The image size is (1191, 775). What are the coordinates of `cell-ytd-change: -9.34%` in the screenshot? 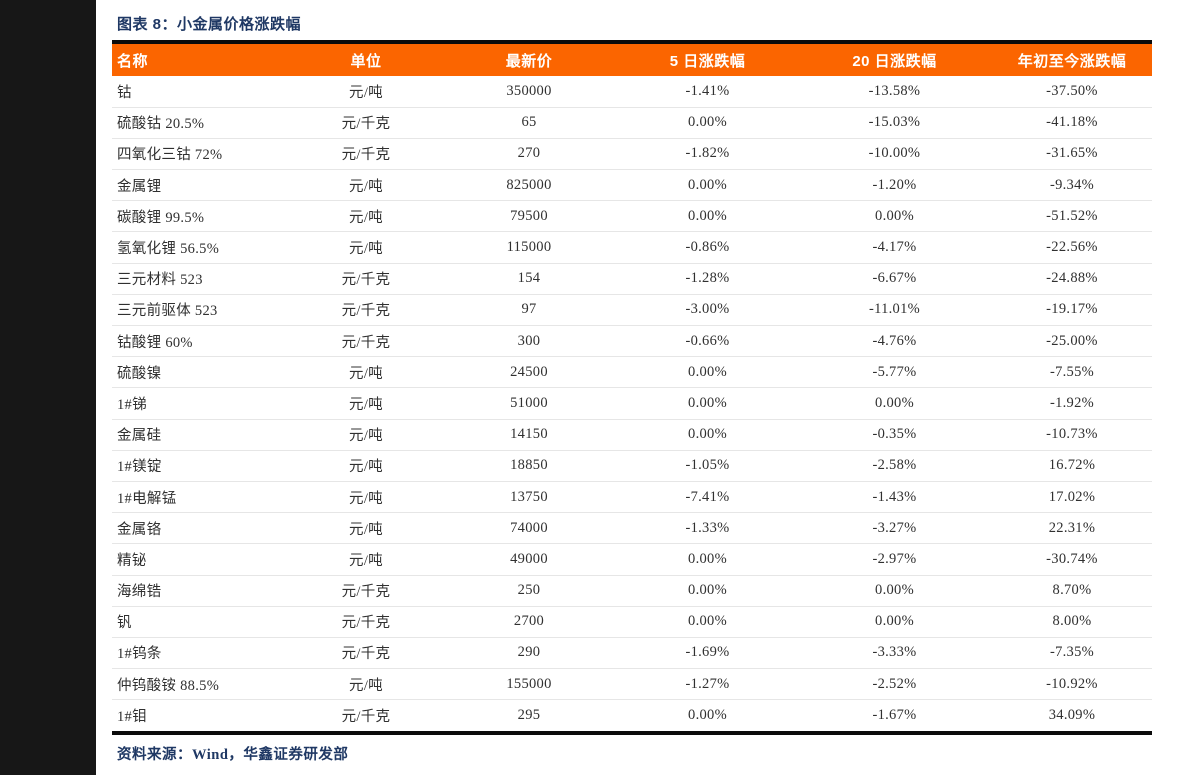 It's located at (1072, 185).